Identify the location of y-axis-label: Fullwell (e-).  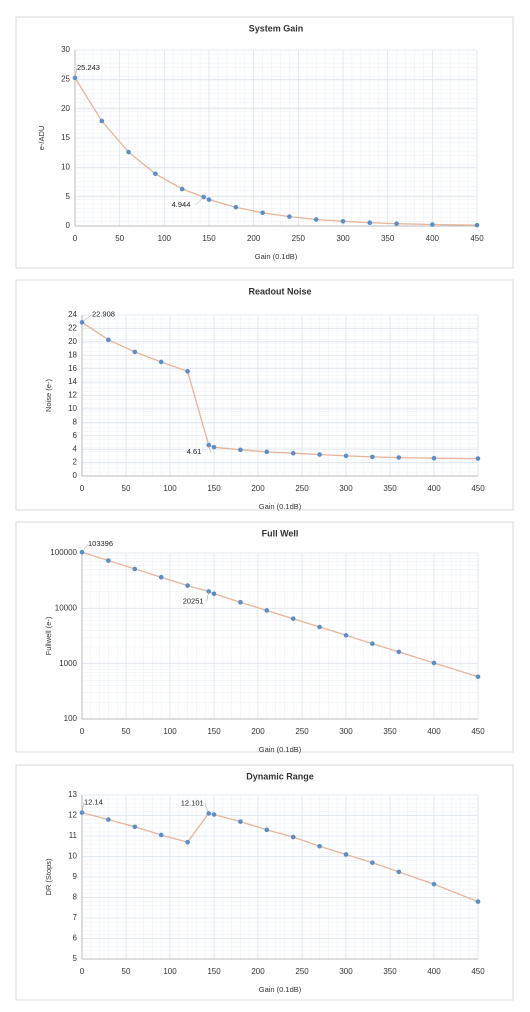
(48, 635).